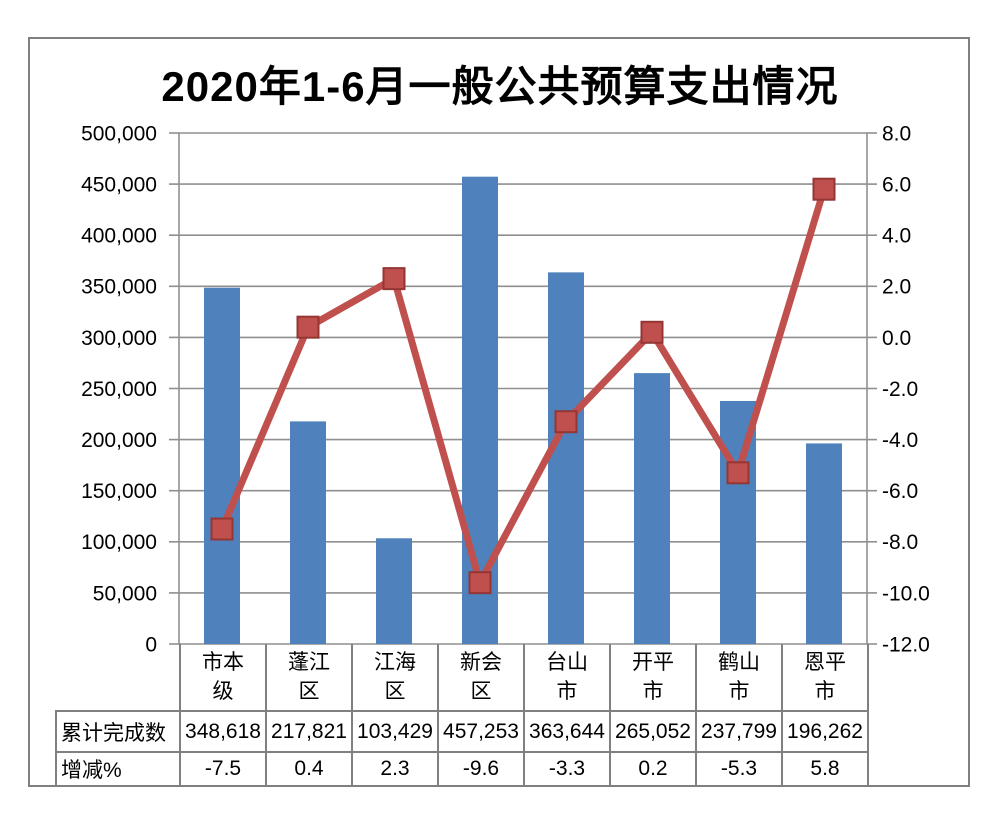 This screenshot has width=1000, height=830. I want to click on bar-恩平市, so click(824, 543).